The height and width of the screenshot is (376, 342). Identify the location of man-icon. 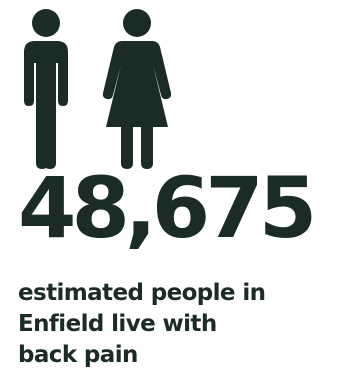
(46, 89).